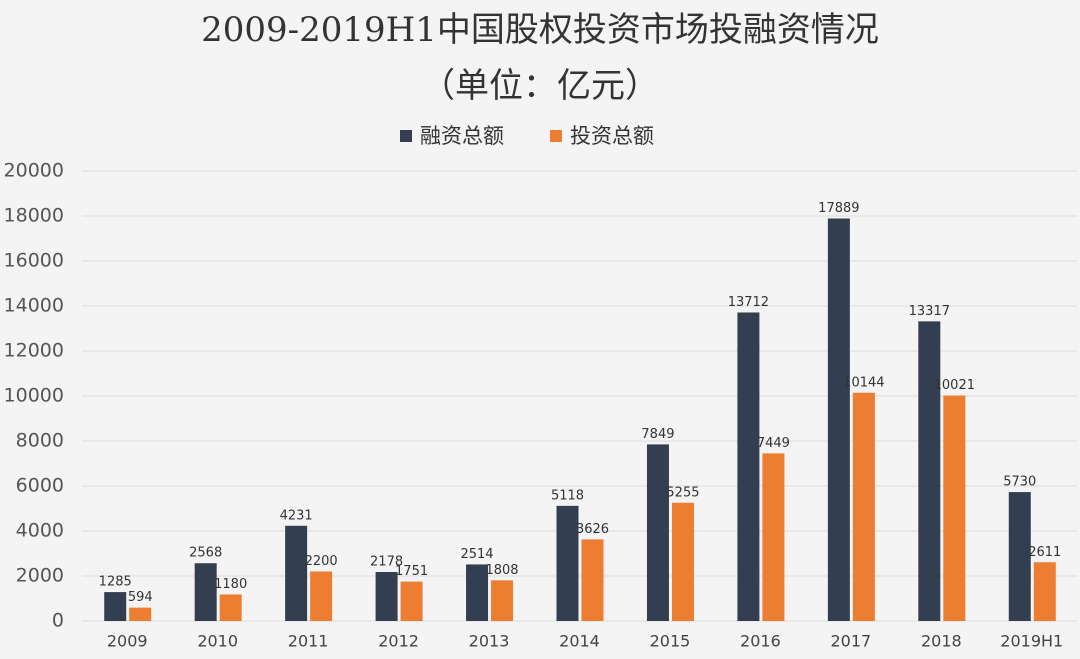 This screenshot has height=659, width=1080. Describe the element at coordinates (748, 302) in the screenshot. I see `value-label: 13712` at that location.